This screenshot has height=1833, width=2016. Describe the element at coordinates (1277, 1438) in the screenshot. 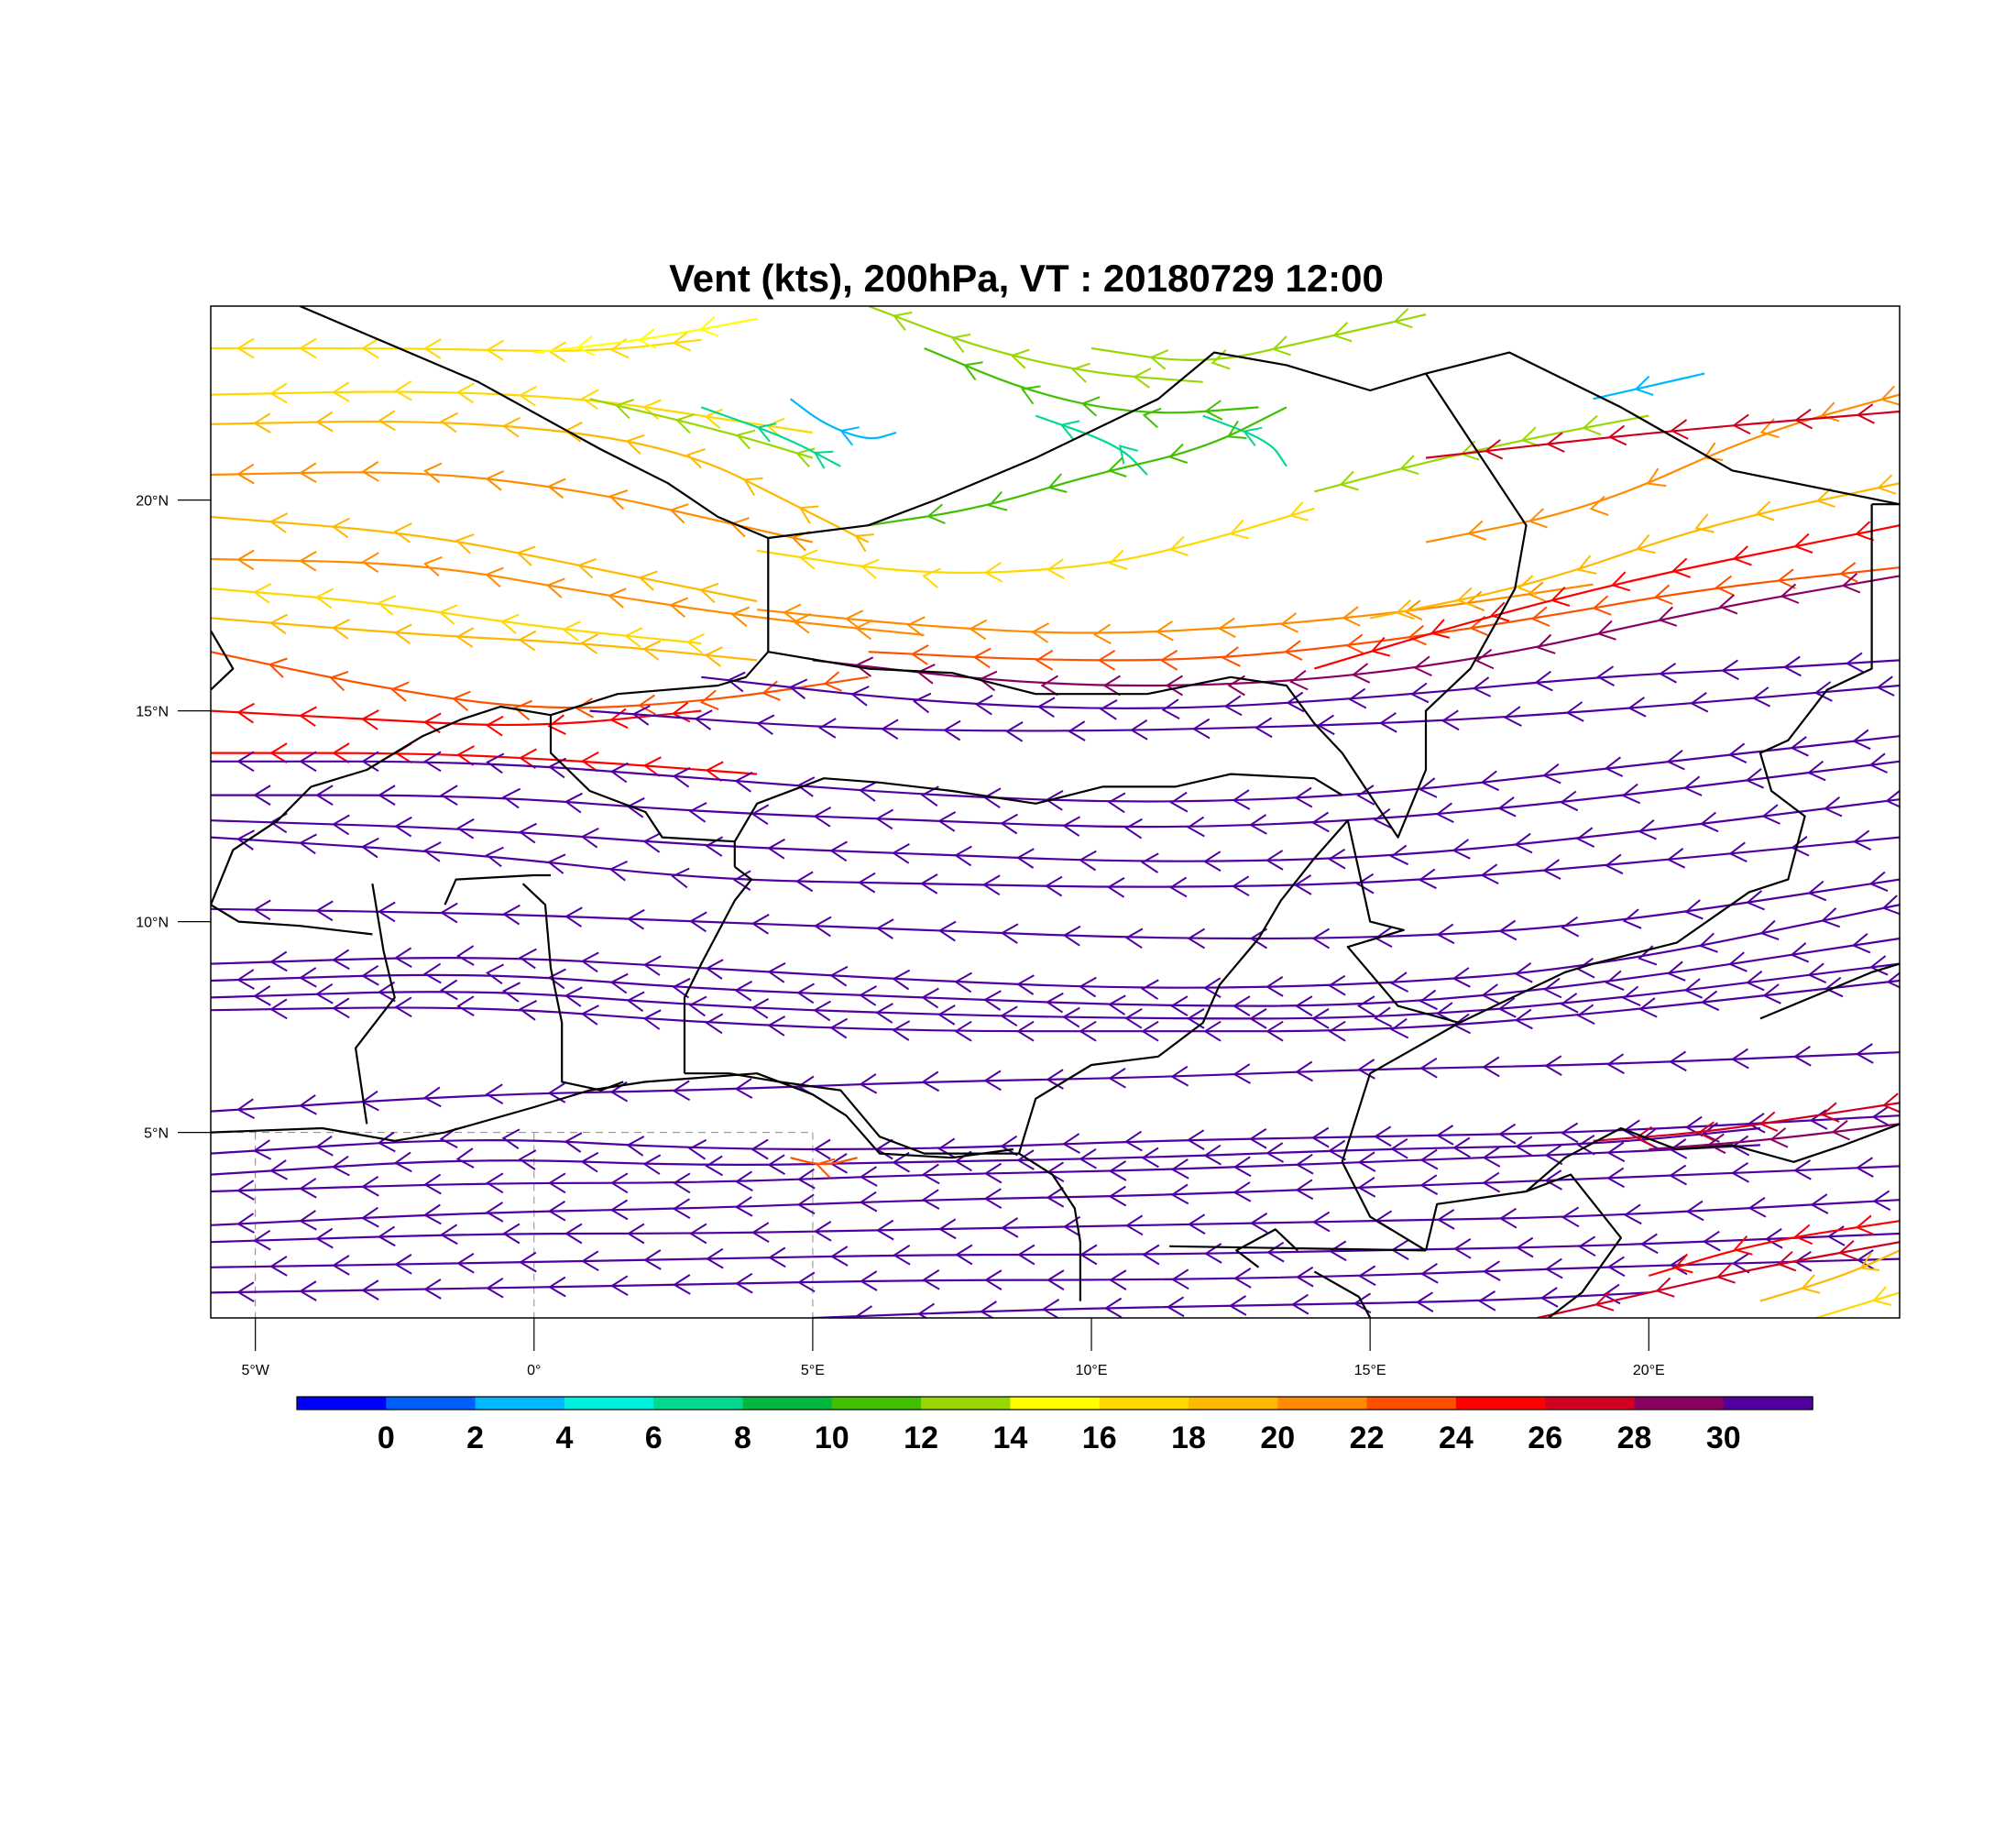

I see `colorbar-label: 20` at that location.